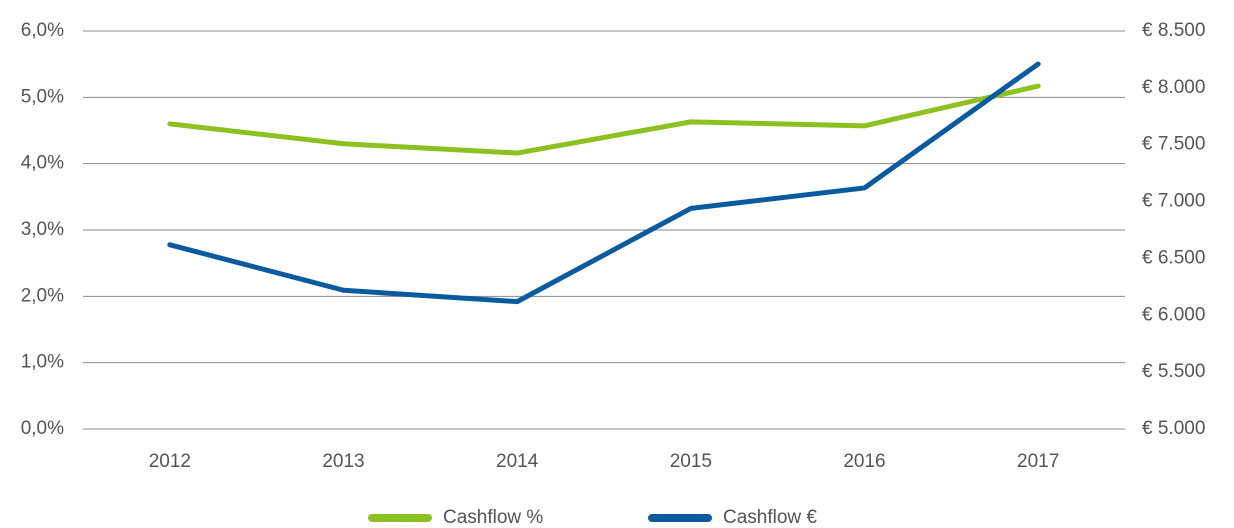 The width and height of the screenshot is (1234, 528). What do you see at coordinates (1173, 257) in the screenshot?
I see `y2-tick-label: € 6.500` at bounding box center [1173, 257].